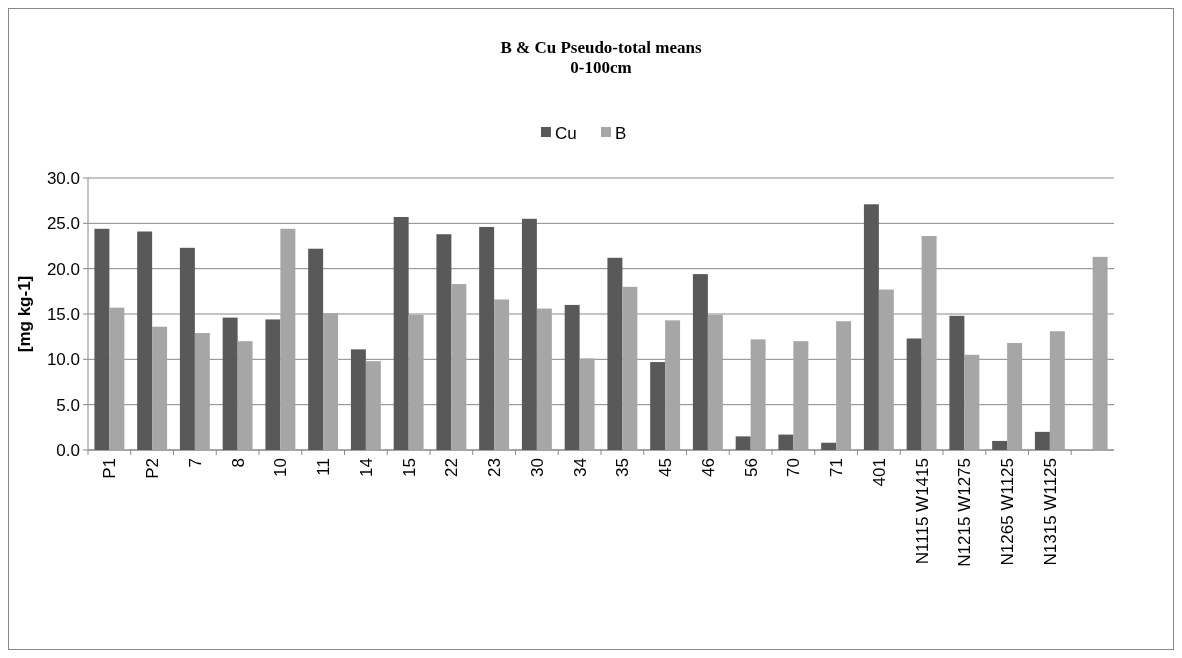 This screenshot has height=658, width=1182. I want to click on legend-label: B, so click(621, 133).